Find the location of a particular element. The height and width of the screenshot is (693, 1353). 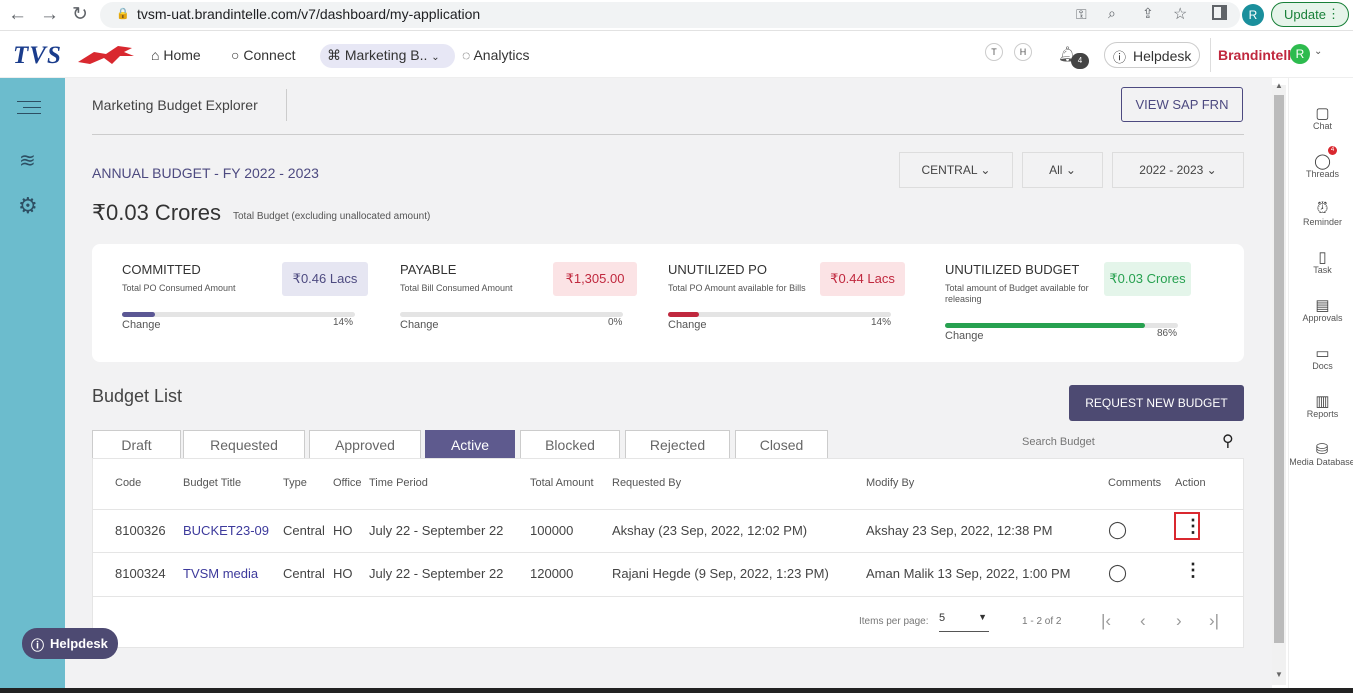

col-action: Action is located at coordinates (1190, 483).